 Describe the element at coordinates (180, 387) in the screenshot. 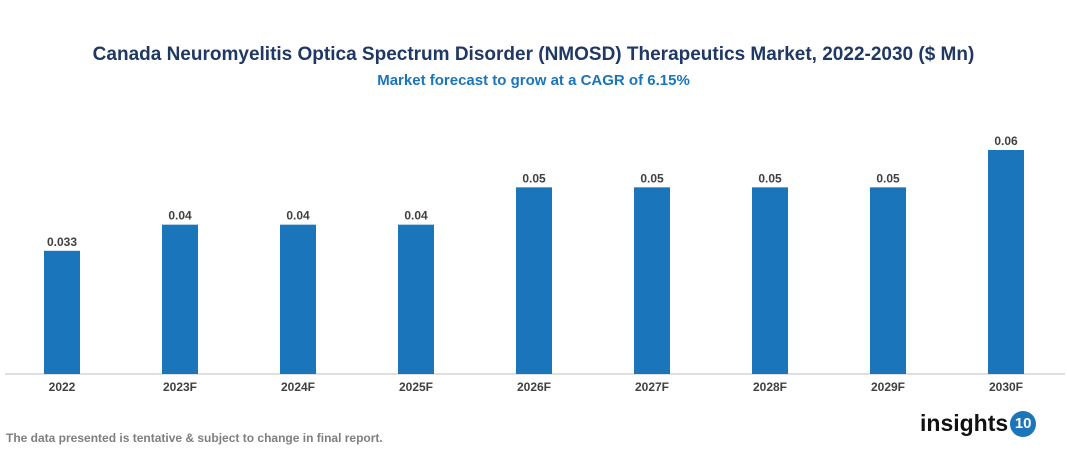

I see `x-tick-label: 2023F` at that location.